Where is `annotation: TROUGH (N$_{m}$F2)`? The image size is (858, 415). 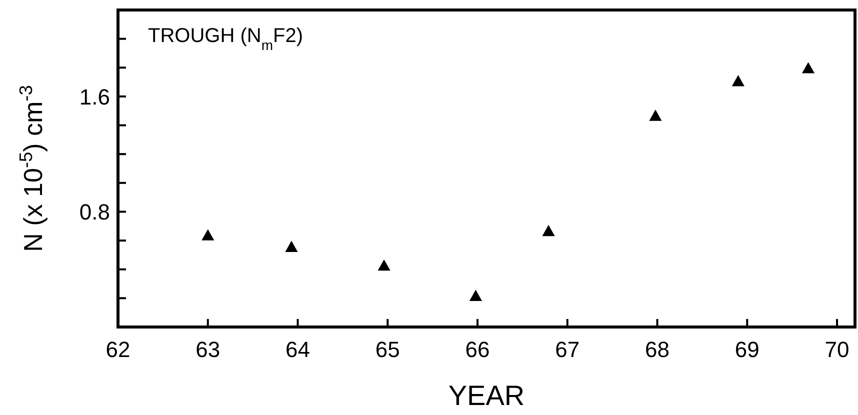
annotation: TROUGH (N$_{m}$F2) is located at coordinates (225, 39).